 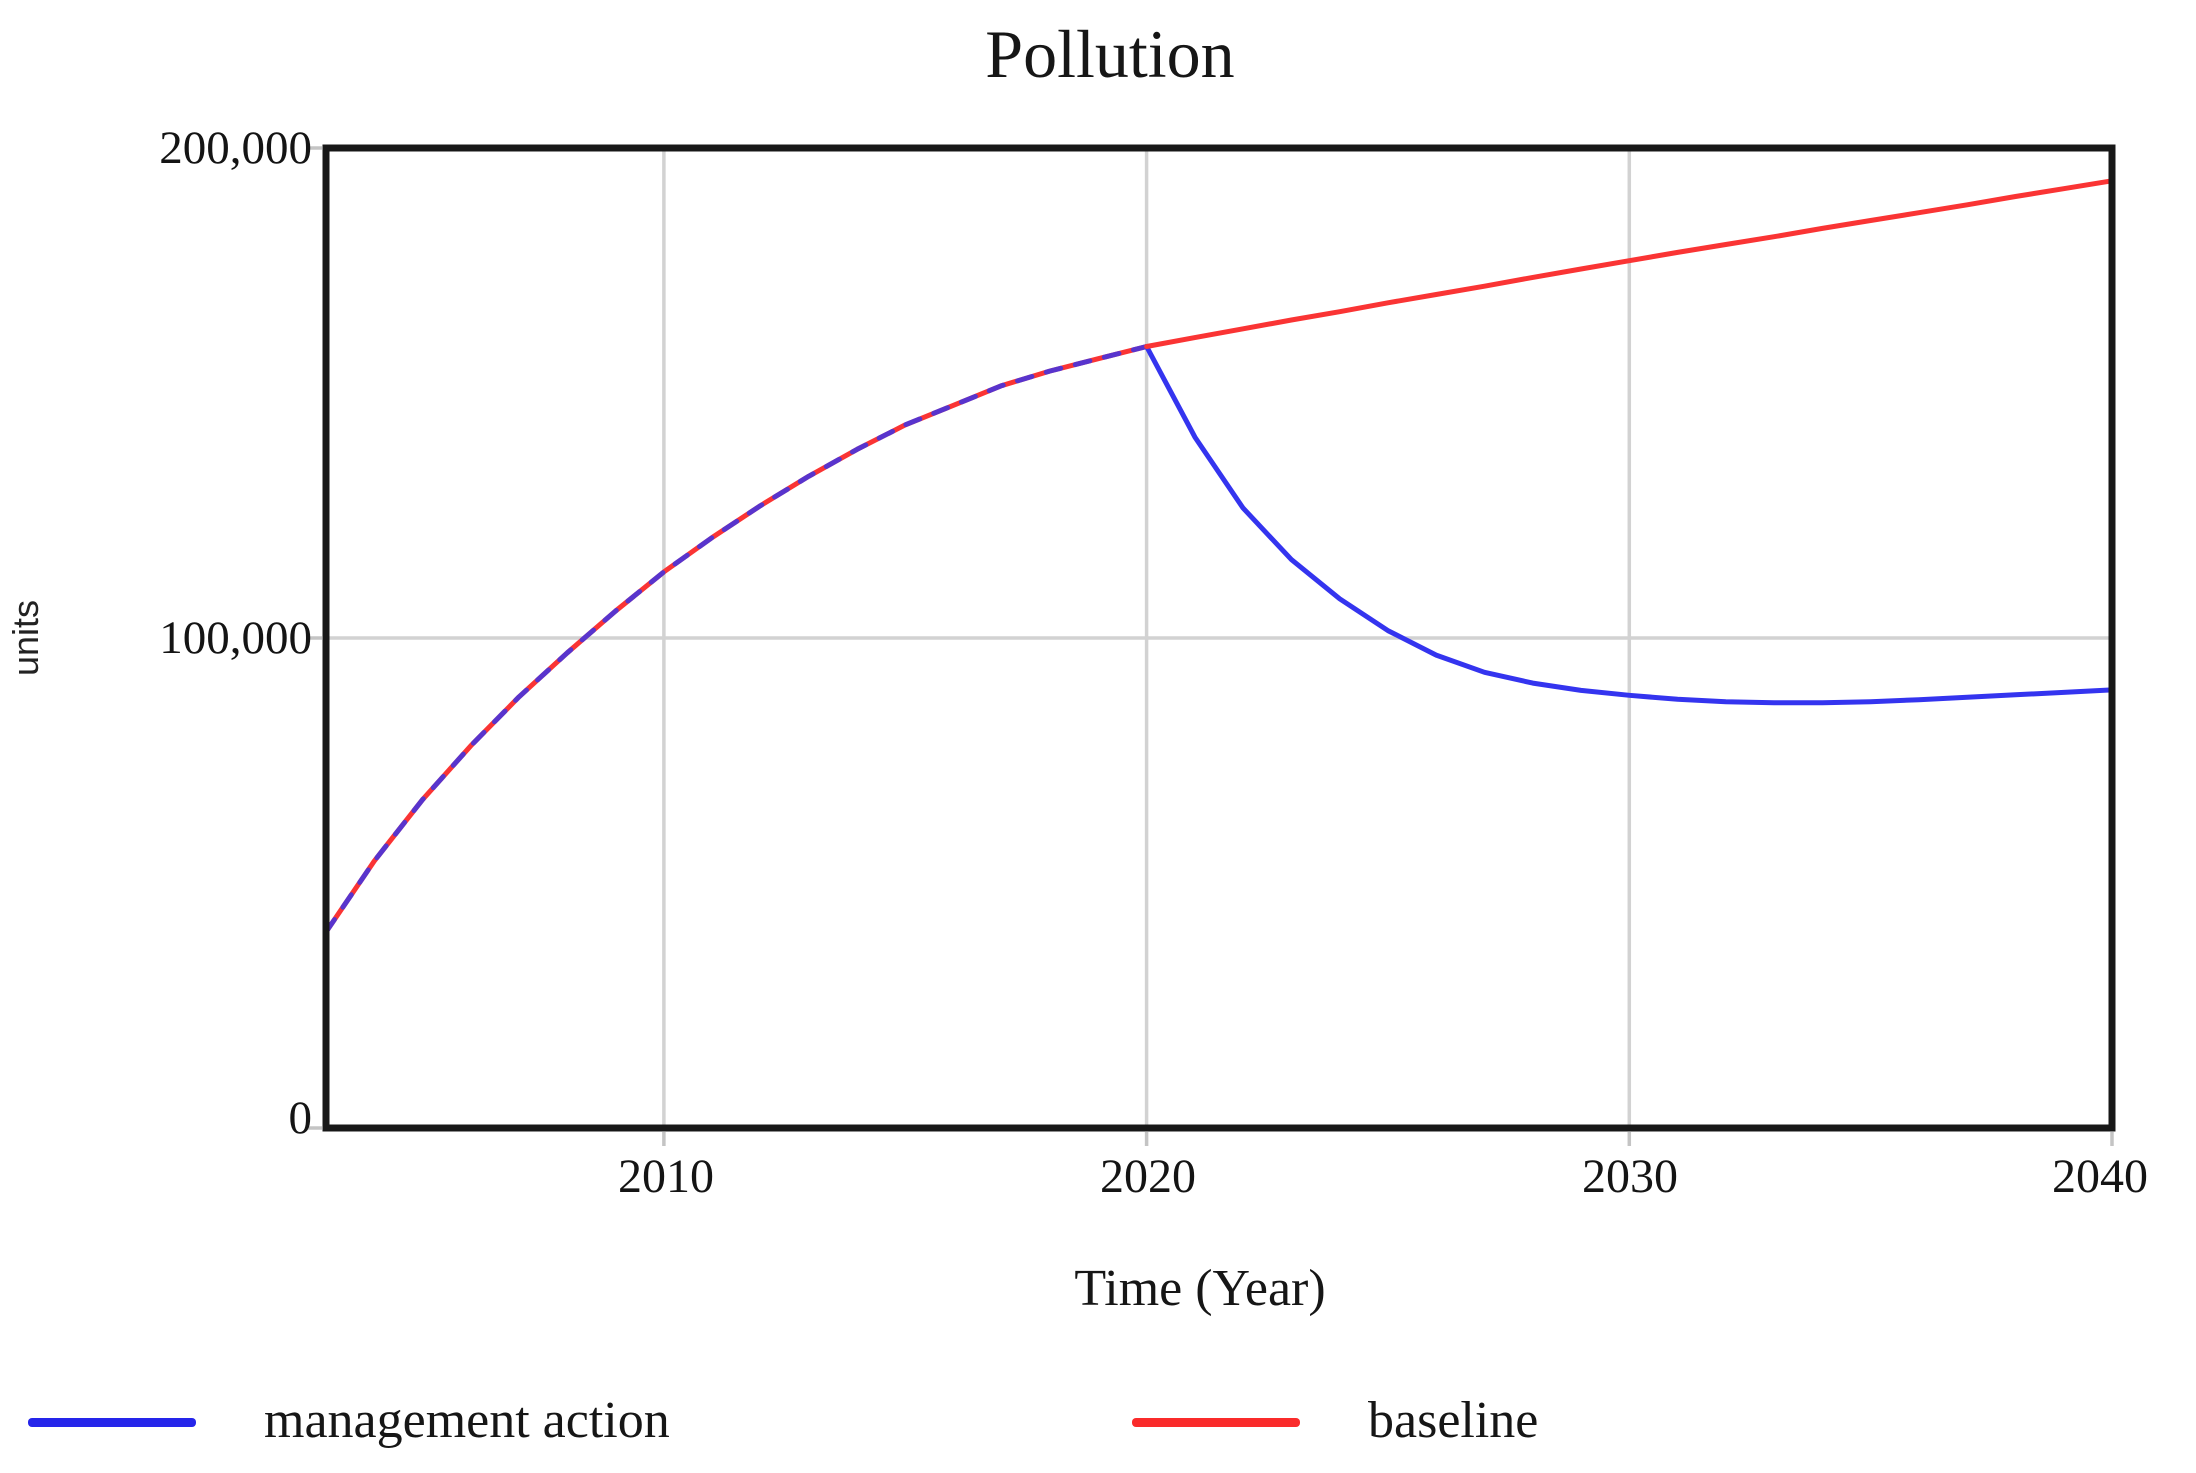 I want to click on legend-label-baseline: baseline, so click(x=1453, y=1420).